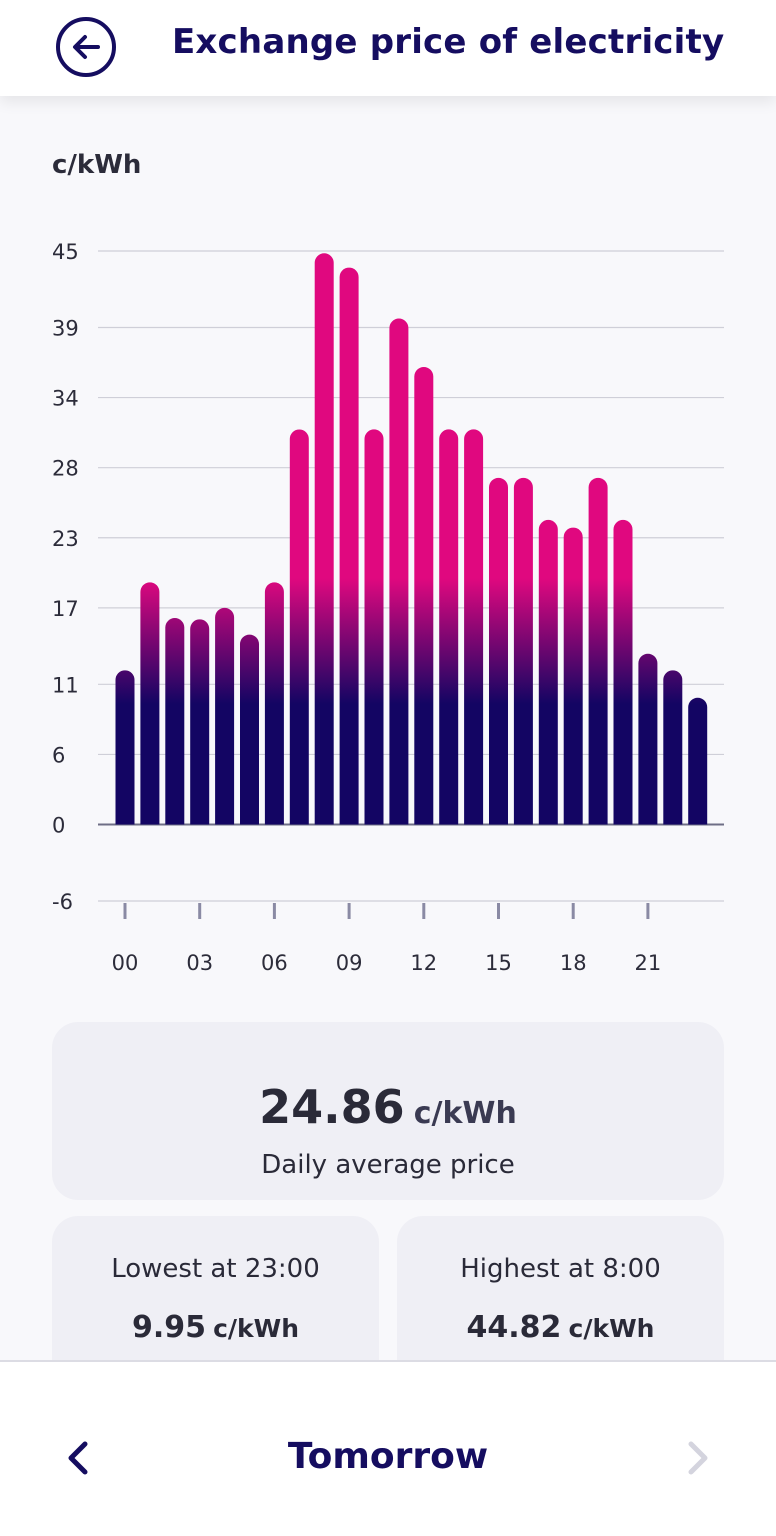 Image resolution: width=776 pixels, height=1536 pixels. I want to click on chevron-right-icon, so click(698, 1458).